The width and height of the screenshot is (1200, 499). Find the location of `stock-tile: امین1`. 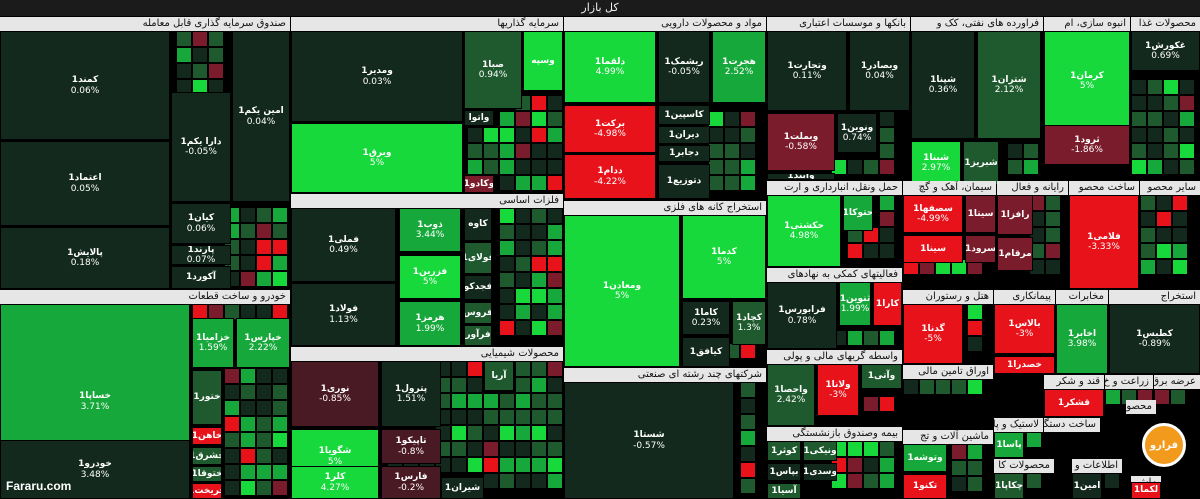

stock-tile: امین1 is located at coordinates (1087, 486).